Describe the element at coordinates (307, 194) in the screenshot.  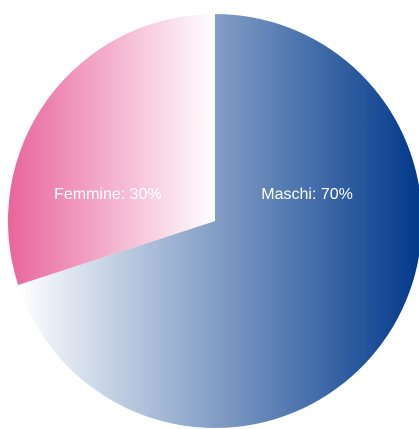
I see `data-label: Maschi: 70%` at that location.